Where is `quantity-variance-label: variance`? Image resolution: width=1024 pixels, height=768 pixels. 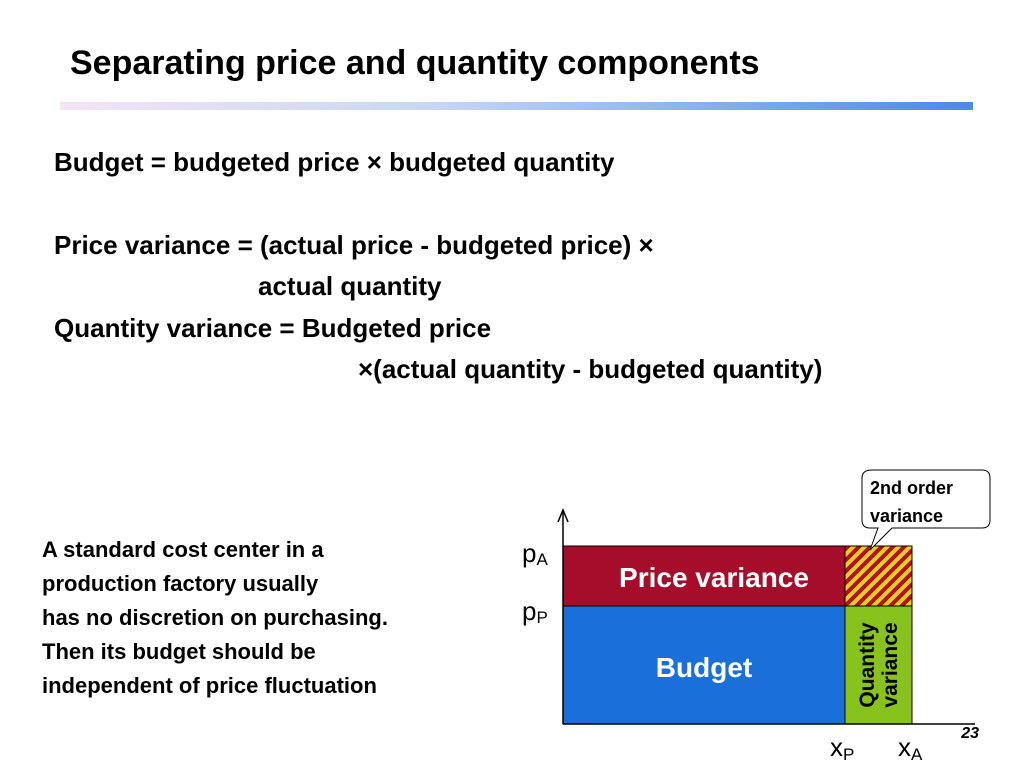 quantity-variance-label: variance is located at coordinates (890, 664).